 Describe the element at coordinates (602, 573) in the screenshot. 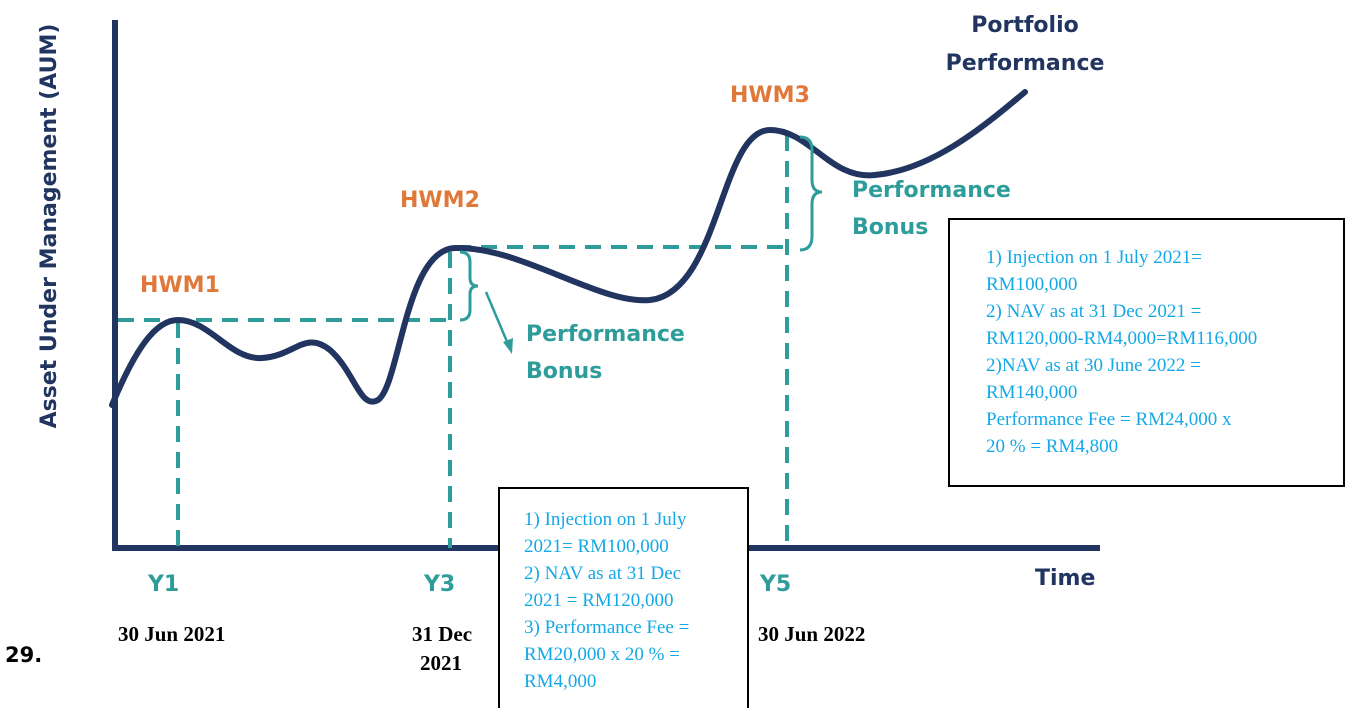

I see `note-line: 2) NAV as at 31 Dec` at that location.